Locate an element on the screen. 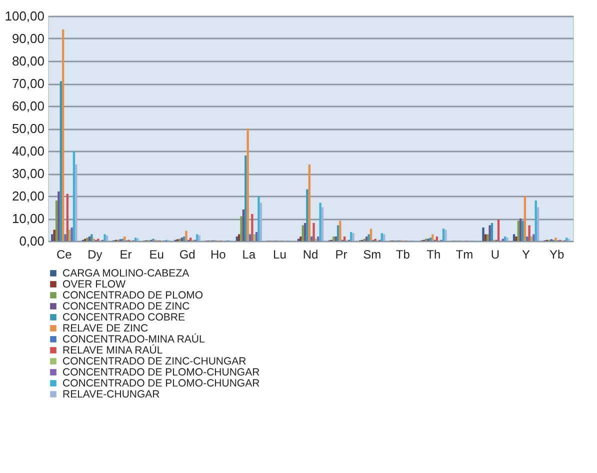 The width and height of the screenshot is (597, 473). y-tick-label: 40,00 is located at coordinates (28, 151).